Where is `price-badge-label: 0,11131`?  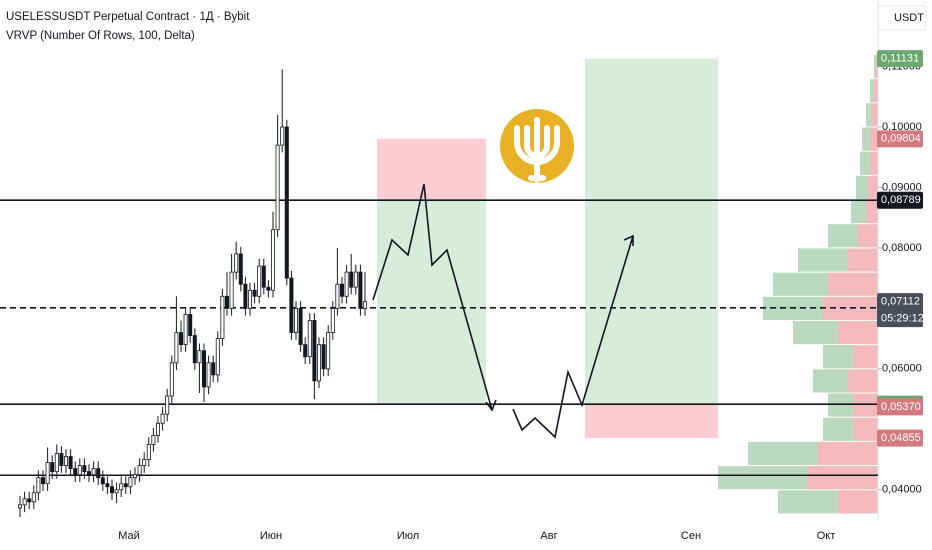 price-badge-label: 0,11131 is located at coordinates (900, 58).